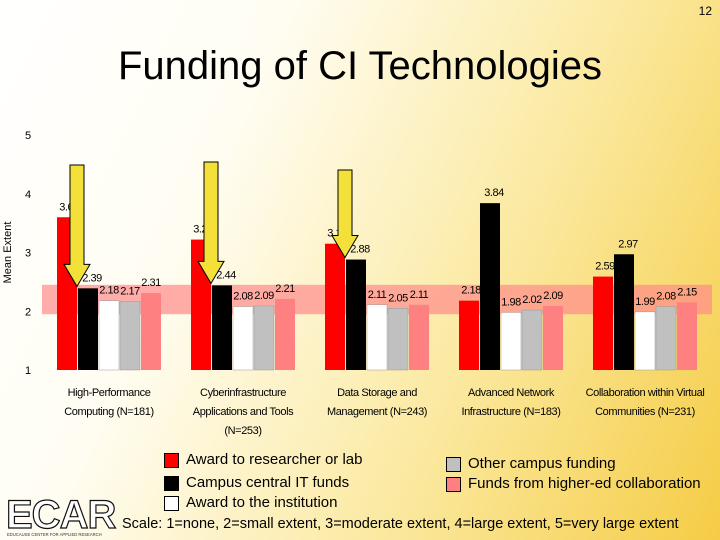  I want to click on slide-number: 12, so click(705, 11).